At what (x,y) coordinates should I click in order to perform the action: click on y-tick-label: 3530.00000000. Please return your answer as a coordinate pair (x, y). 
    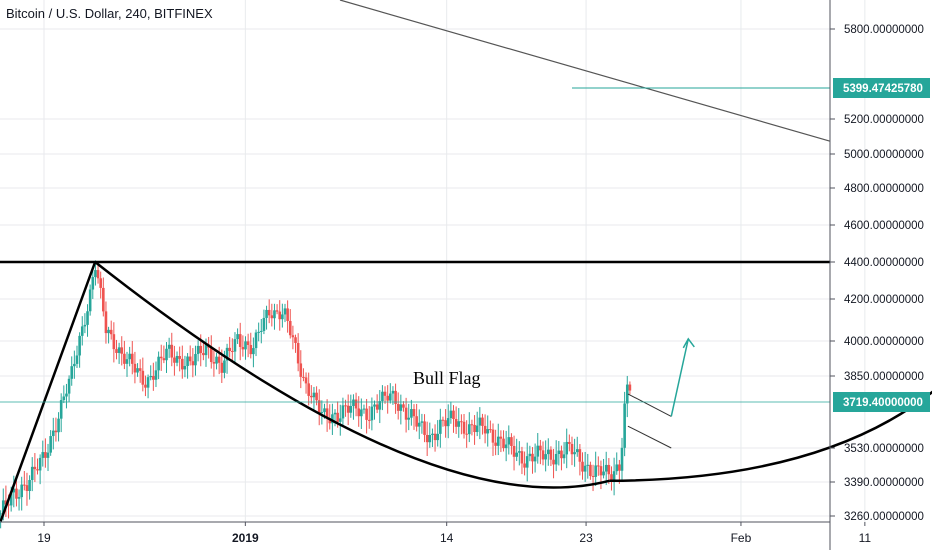
    Looking at the image, I should click on (884, 449).